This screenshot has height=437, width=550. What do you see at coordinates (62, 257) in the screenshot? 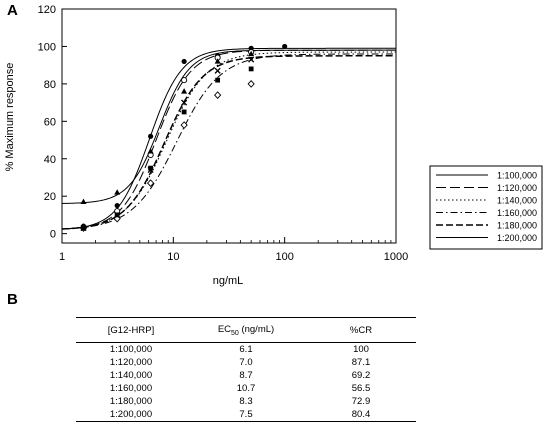
I see `x-tick-label: 1` at bounding box center [62, 257].